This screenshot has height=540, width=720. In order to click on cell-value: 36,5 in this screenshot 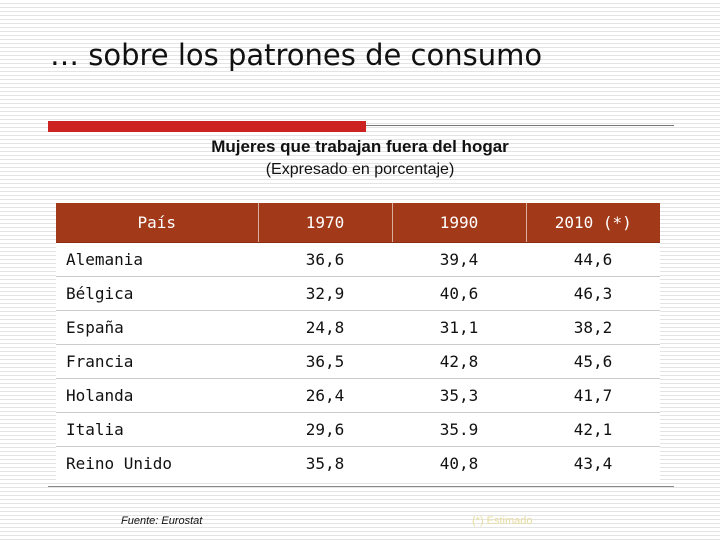, I will do `click(325, 361)`.